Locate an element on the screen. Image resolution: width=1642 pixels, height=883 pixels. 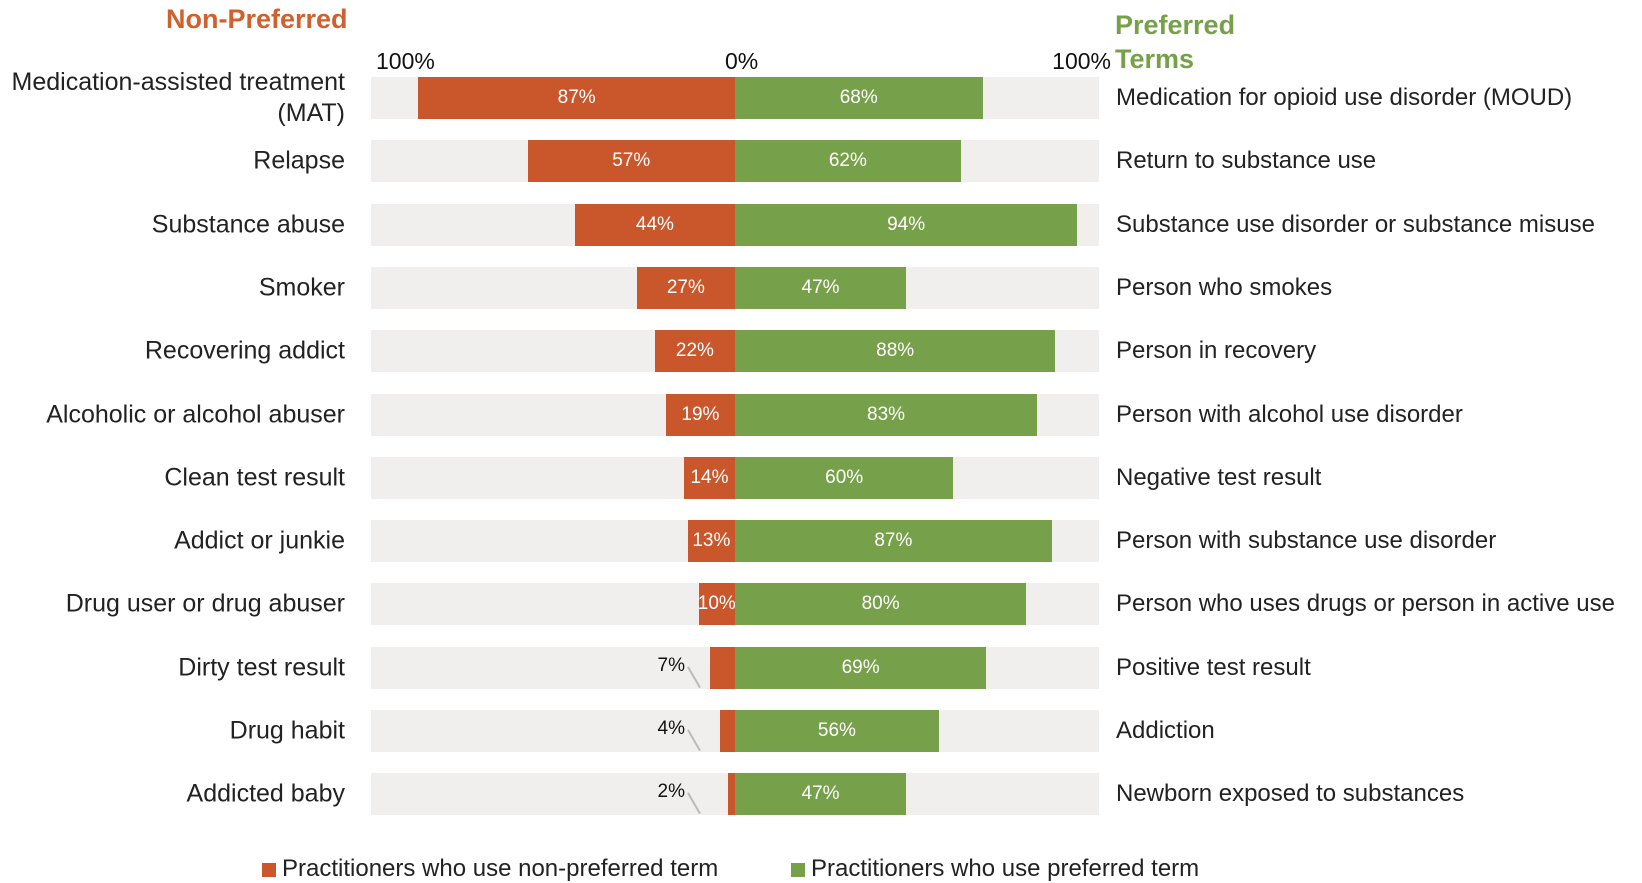
value-label: 19% is located at coordinates (700, 414).